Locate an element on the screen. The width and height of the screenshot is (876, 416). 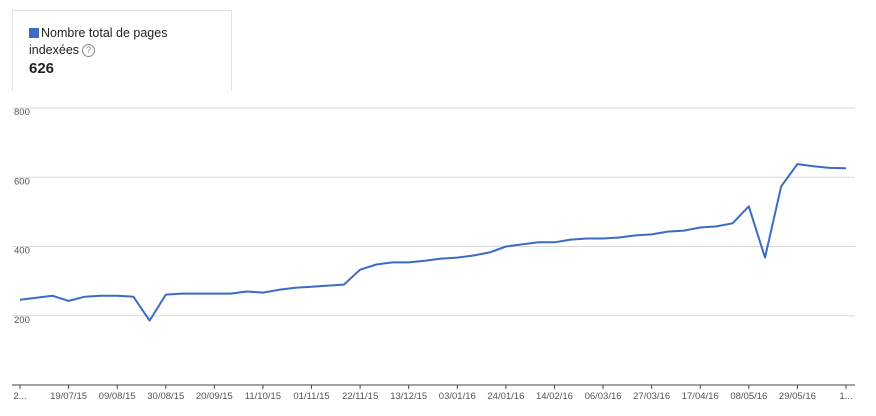
y-tick-label: 800 is located at coordinates (22, 112).